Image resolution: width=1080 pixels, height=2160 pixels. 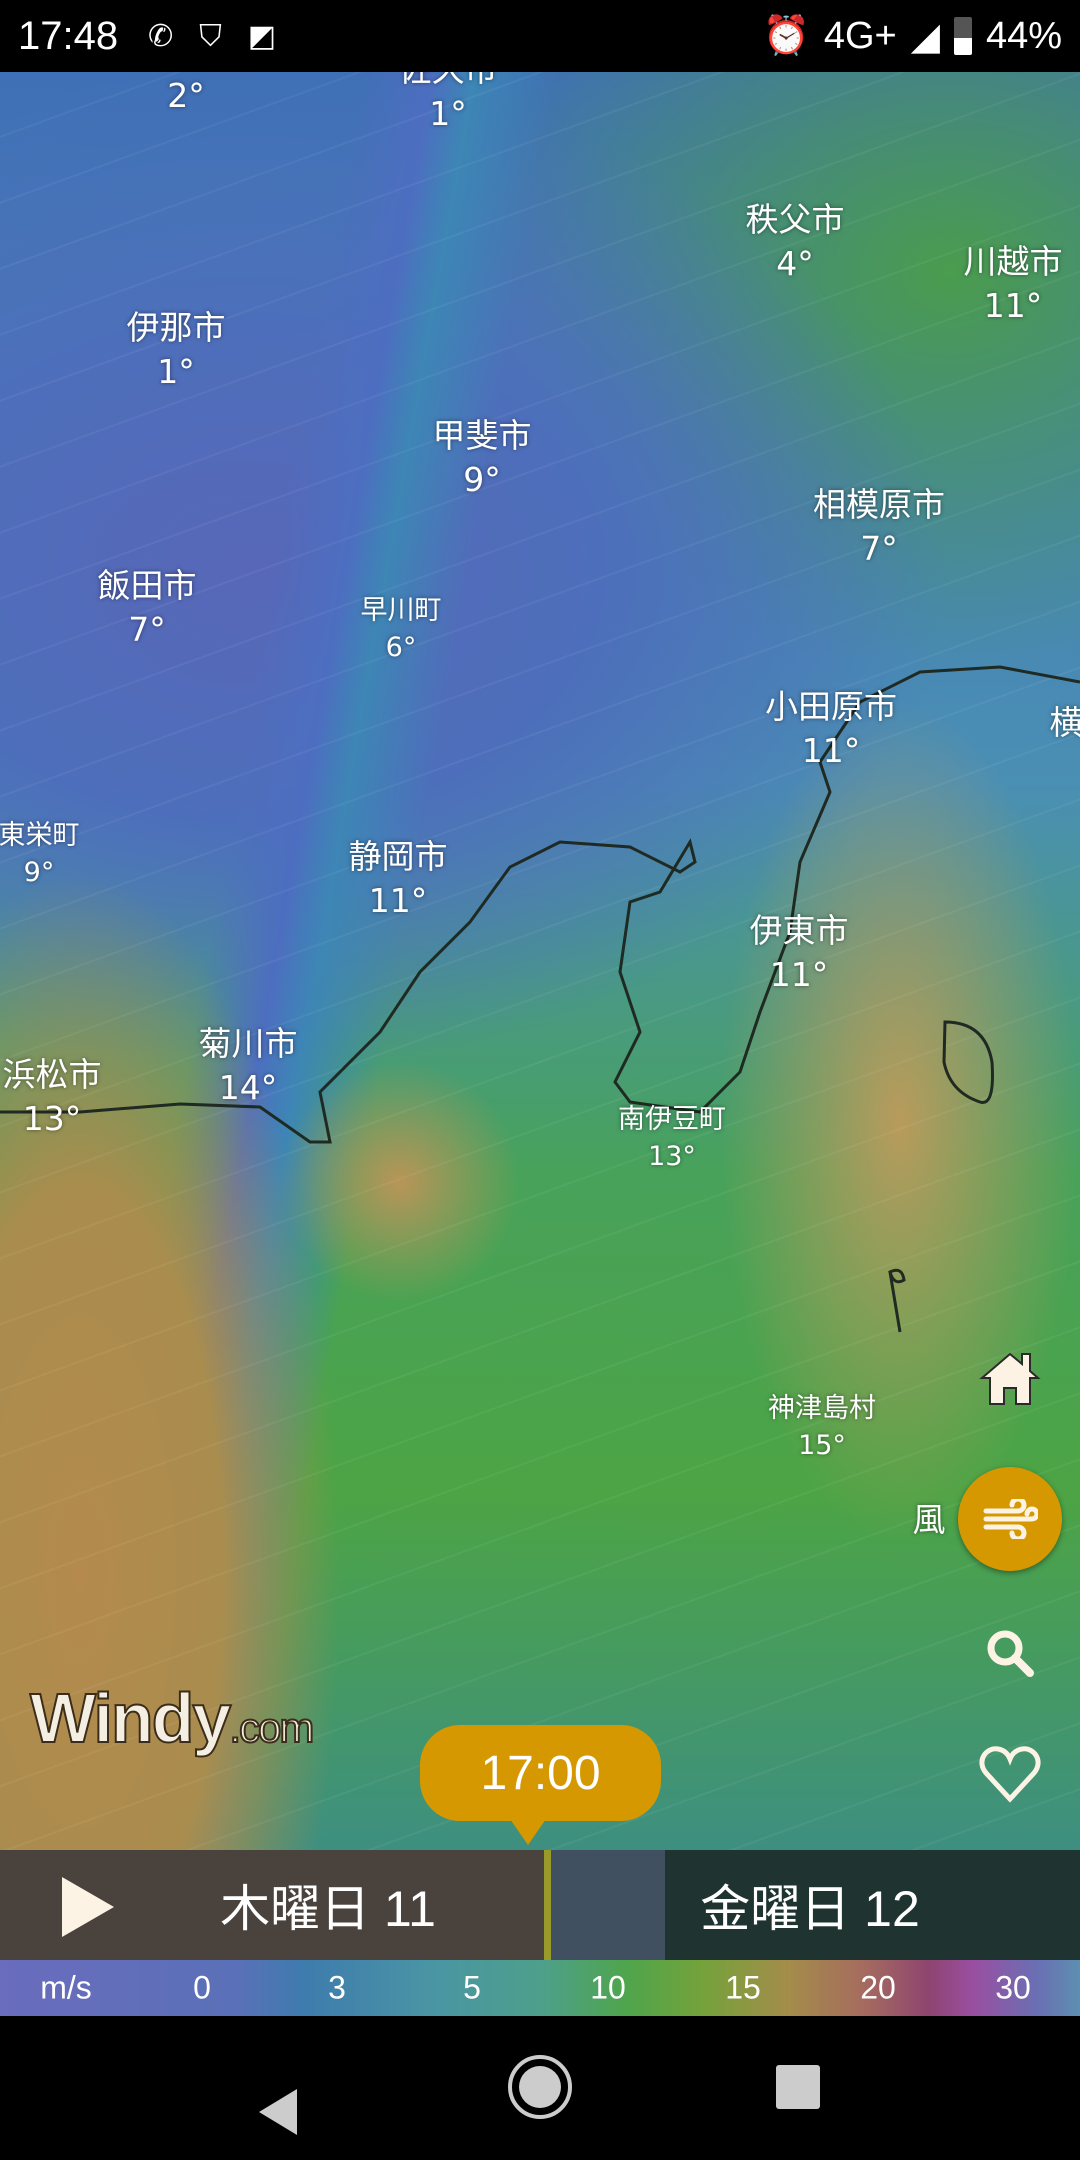 I want to click on timeline-day-thursday: 木曜日 11, so click(x=272, y=1905).